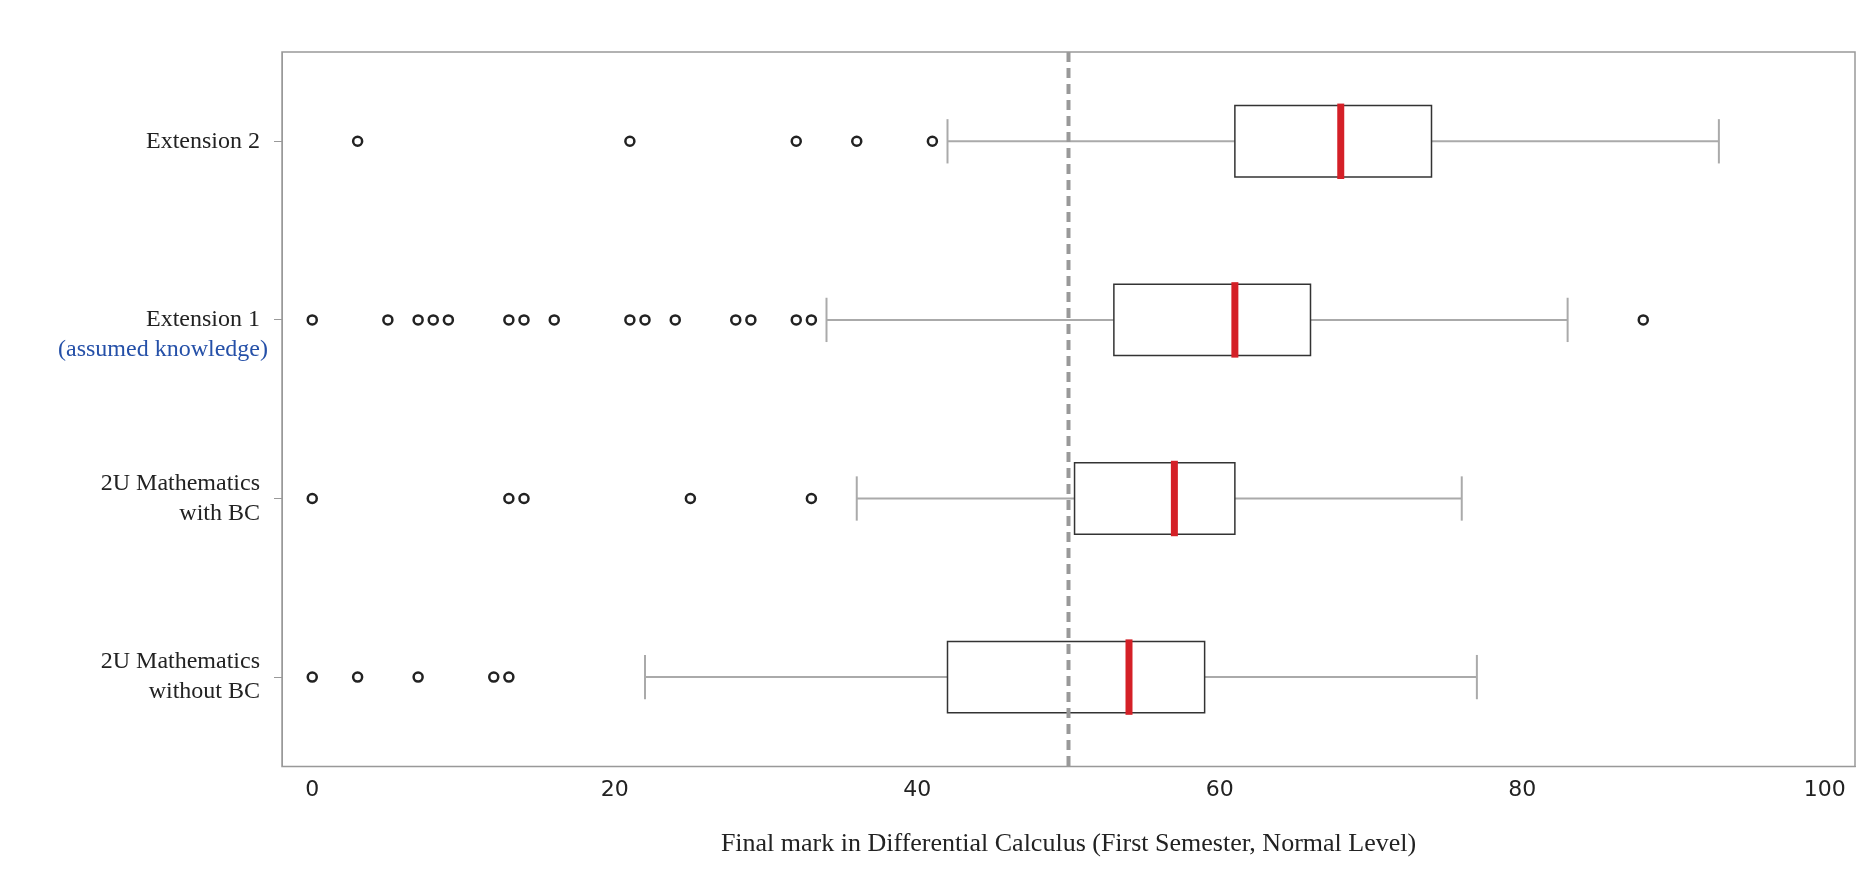  What do you see at coordinates (1824, 789) in the screenshot?
I see `x-tick-label: 100` at bounding box center [1824, 789].